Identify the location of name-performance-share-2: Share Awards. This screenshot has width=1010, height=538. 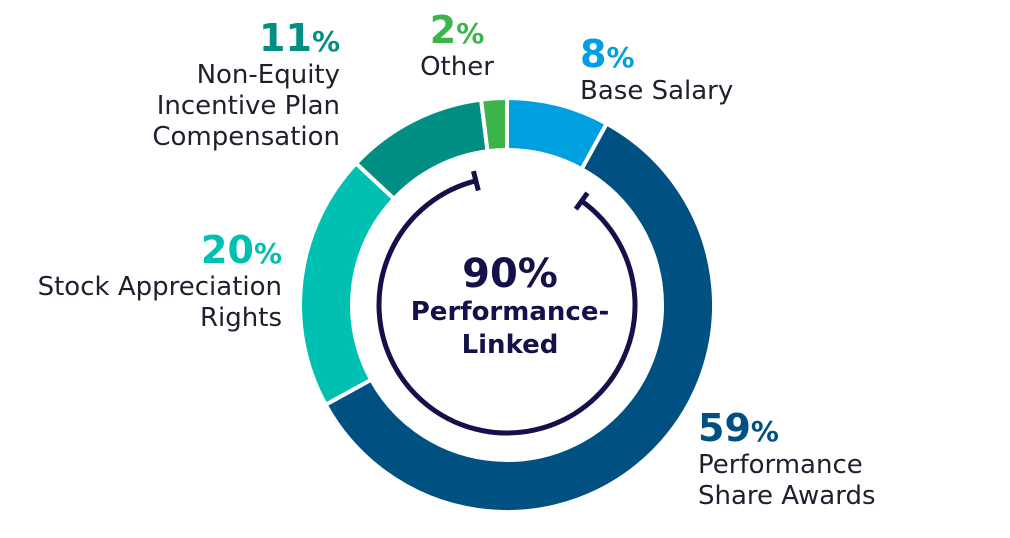
(787, 495).